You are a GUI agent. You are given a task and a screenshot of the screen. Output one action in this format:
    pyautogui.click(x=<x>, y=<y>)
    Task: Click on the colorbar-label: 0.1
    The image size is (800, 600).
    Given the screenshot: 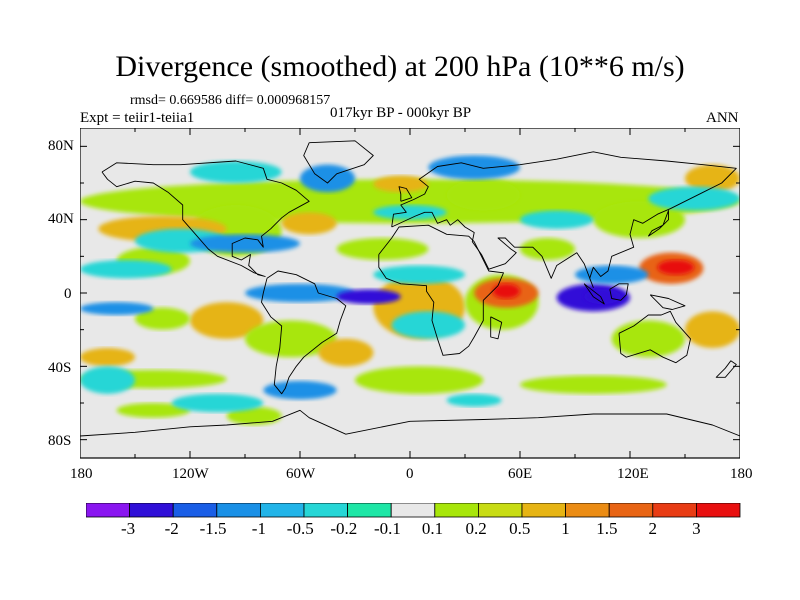 What is the action you would take?
    pyautogui.click(x=432, y=528)
    